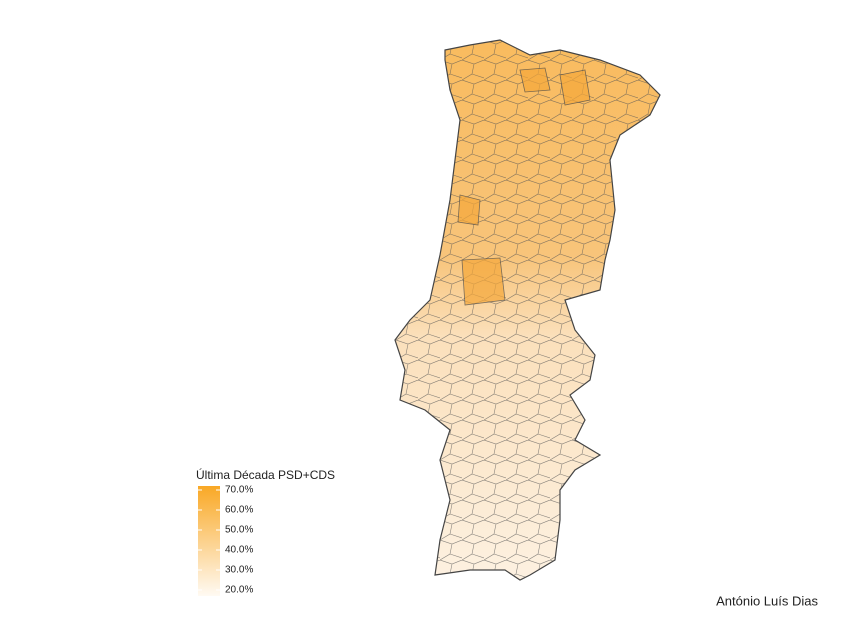 This screenshot has height=617, width=866. I want to click on legend-tick-label: 20.0%, so click(239, 590).